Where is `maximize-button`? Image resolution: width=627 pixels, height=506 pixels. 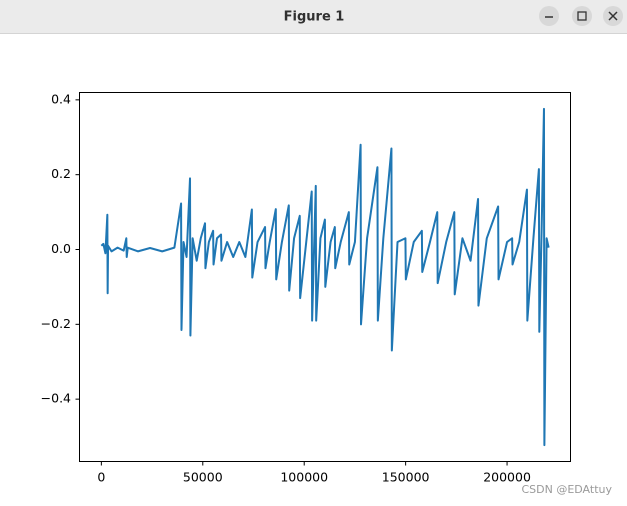 maximize-button is located at coordinates (582, 16).